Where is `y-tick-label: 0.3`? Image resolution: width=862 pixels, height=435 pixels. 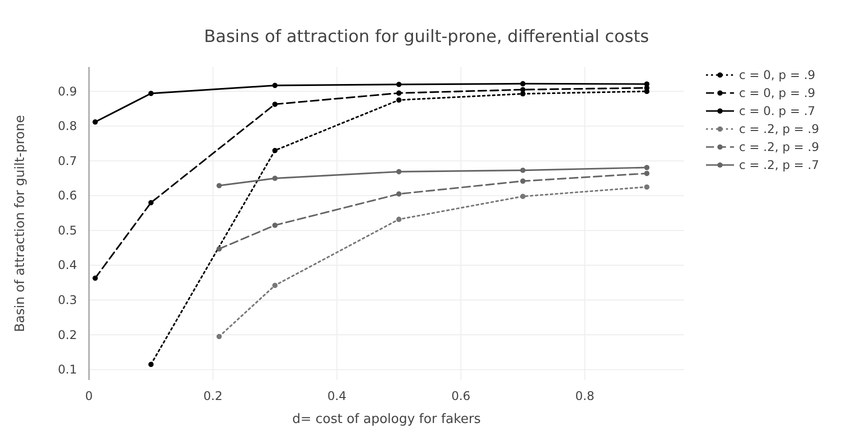 y-tick-label: 0.3 is located at coordinates (67, 300).